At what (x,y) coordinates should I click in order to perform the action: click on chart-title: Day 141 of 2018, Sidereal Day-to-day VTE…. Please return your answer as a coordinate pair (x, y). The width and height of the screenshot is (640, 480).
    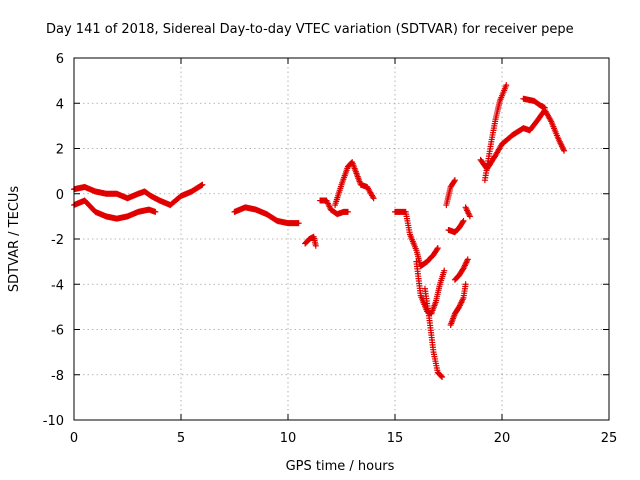
    Looking at the image, I should click on (310, 29).